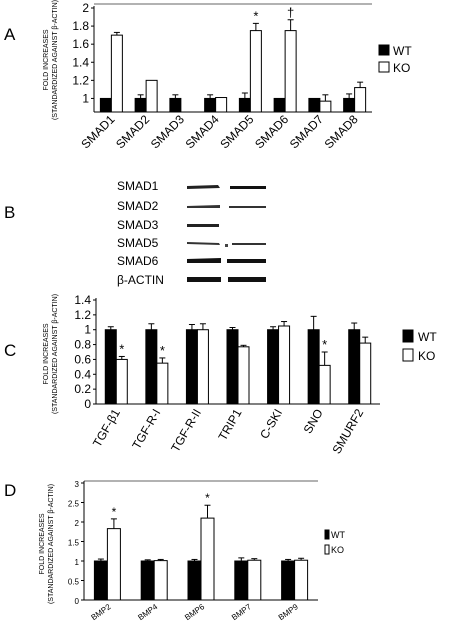 The image size is (456, 641). What do you see at coordinates (10, 490) in the screenshot?
I see `panel-letter-d: D` at bounding box center [10, 490].